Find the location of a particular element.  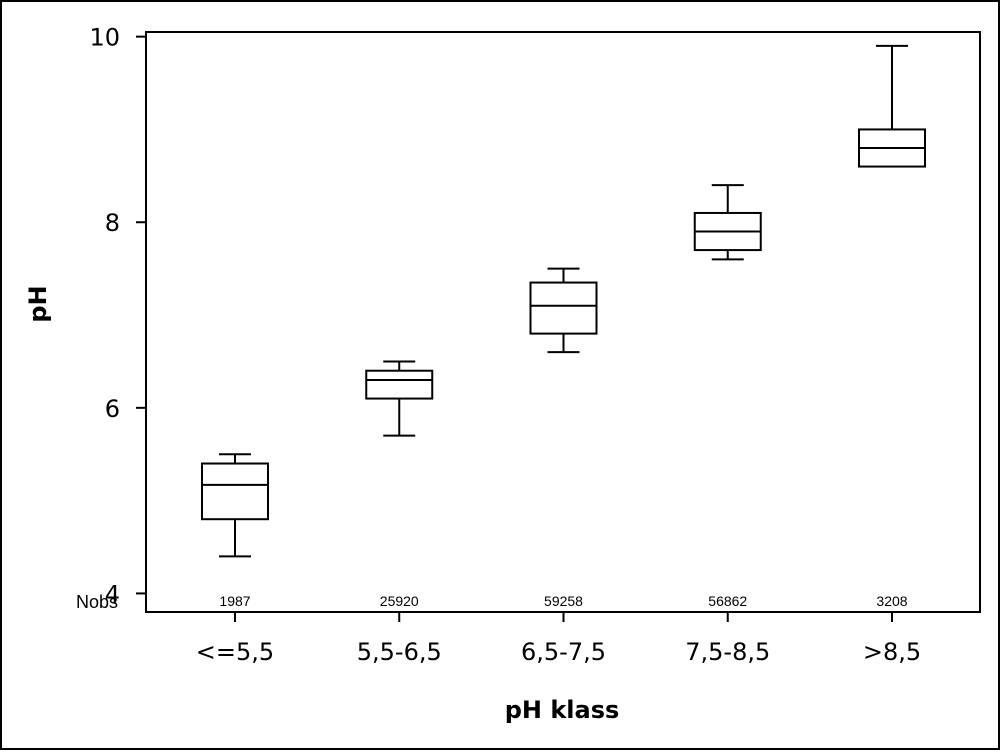

y-tick-label: 6 is located at coordinates (112, 409).